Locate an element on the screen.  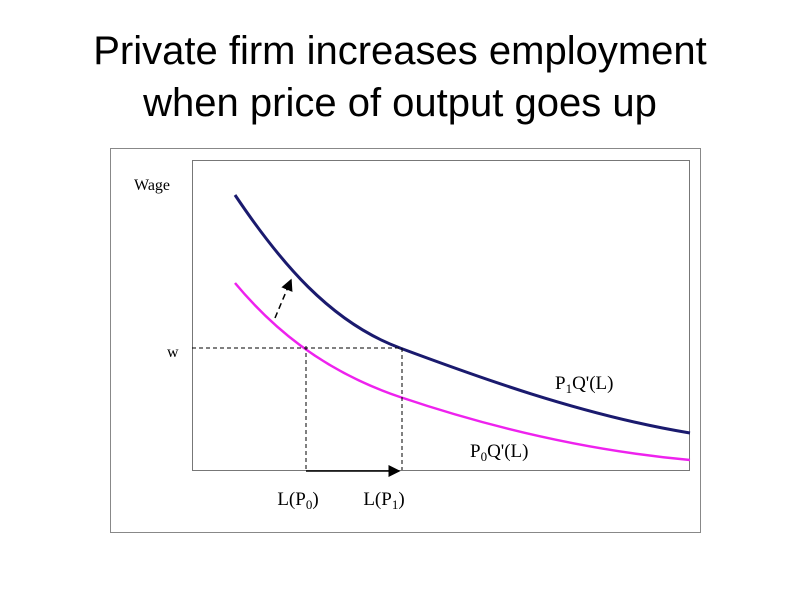
shift-arrow is located at coordinates (283, 298).